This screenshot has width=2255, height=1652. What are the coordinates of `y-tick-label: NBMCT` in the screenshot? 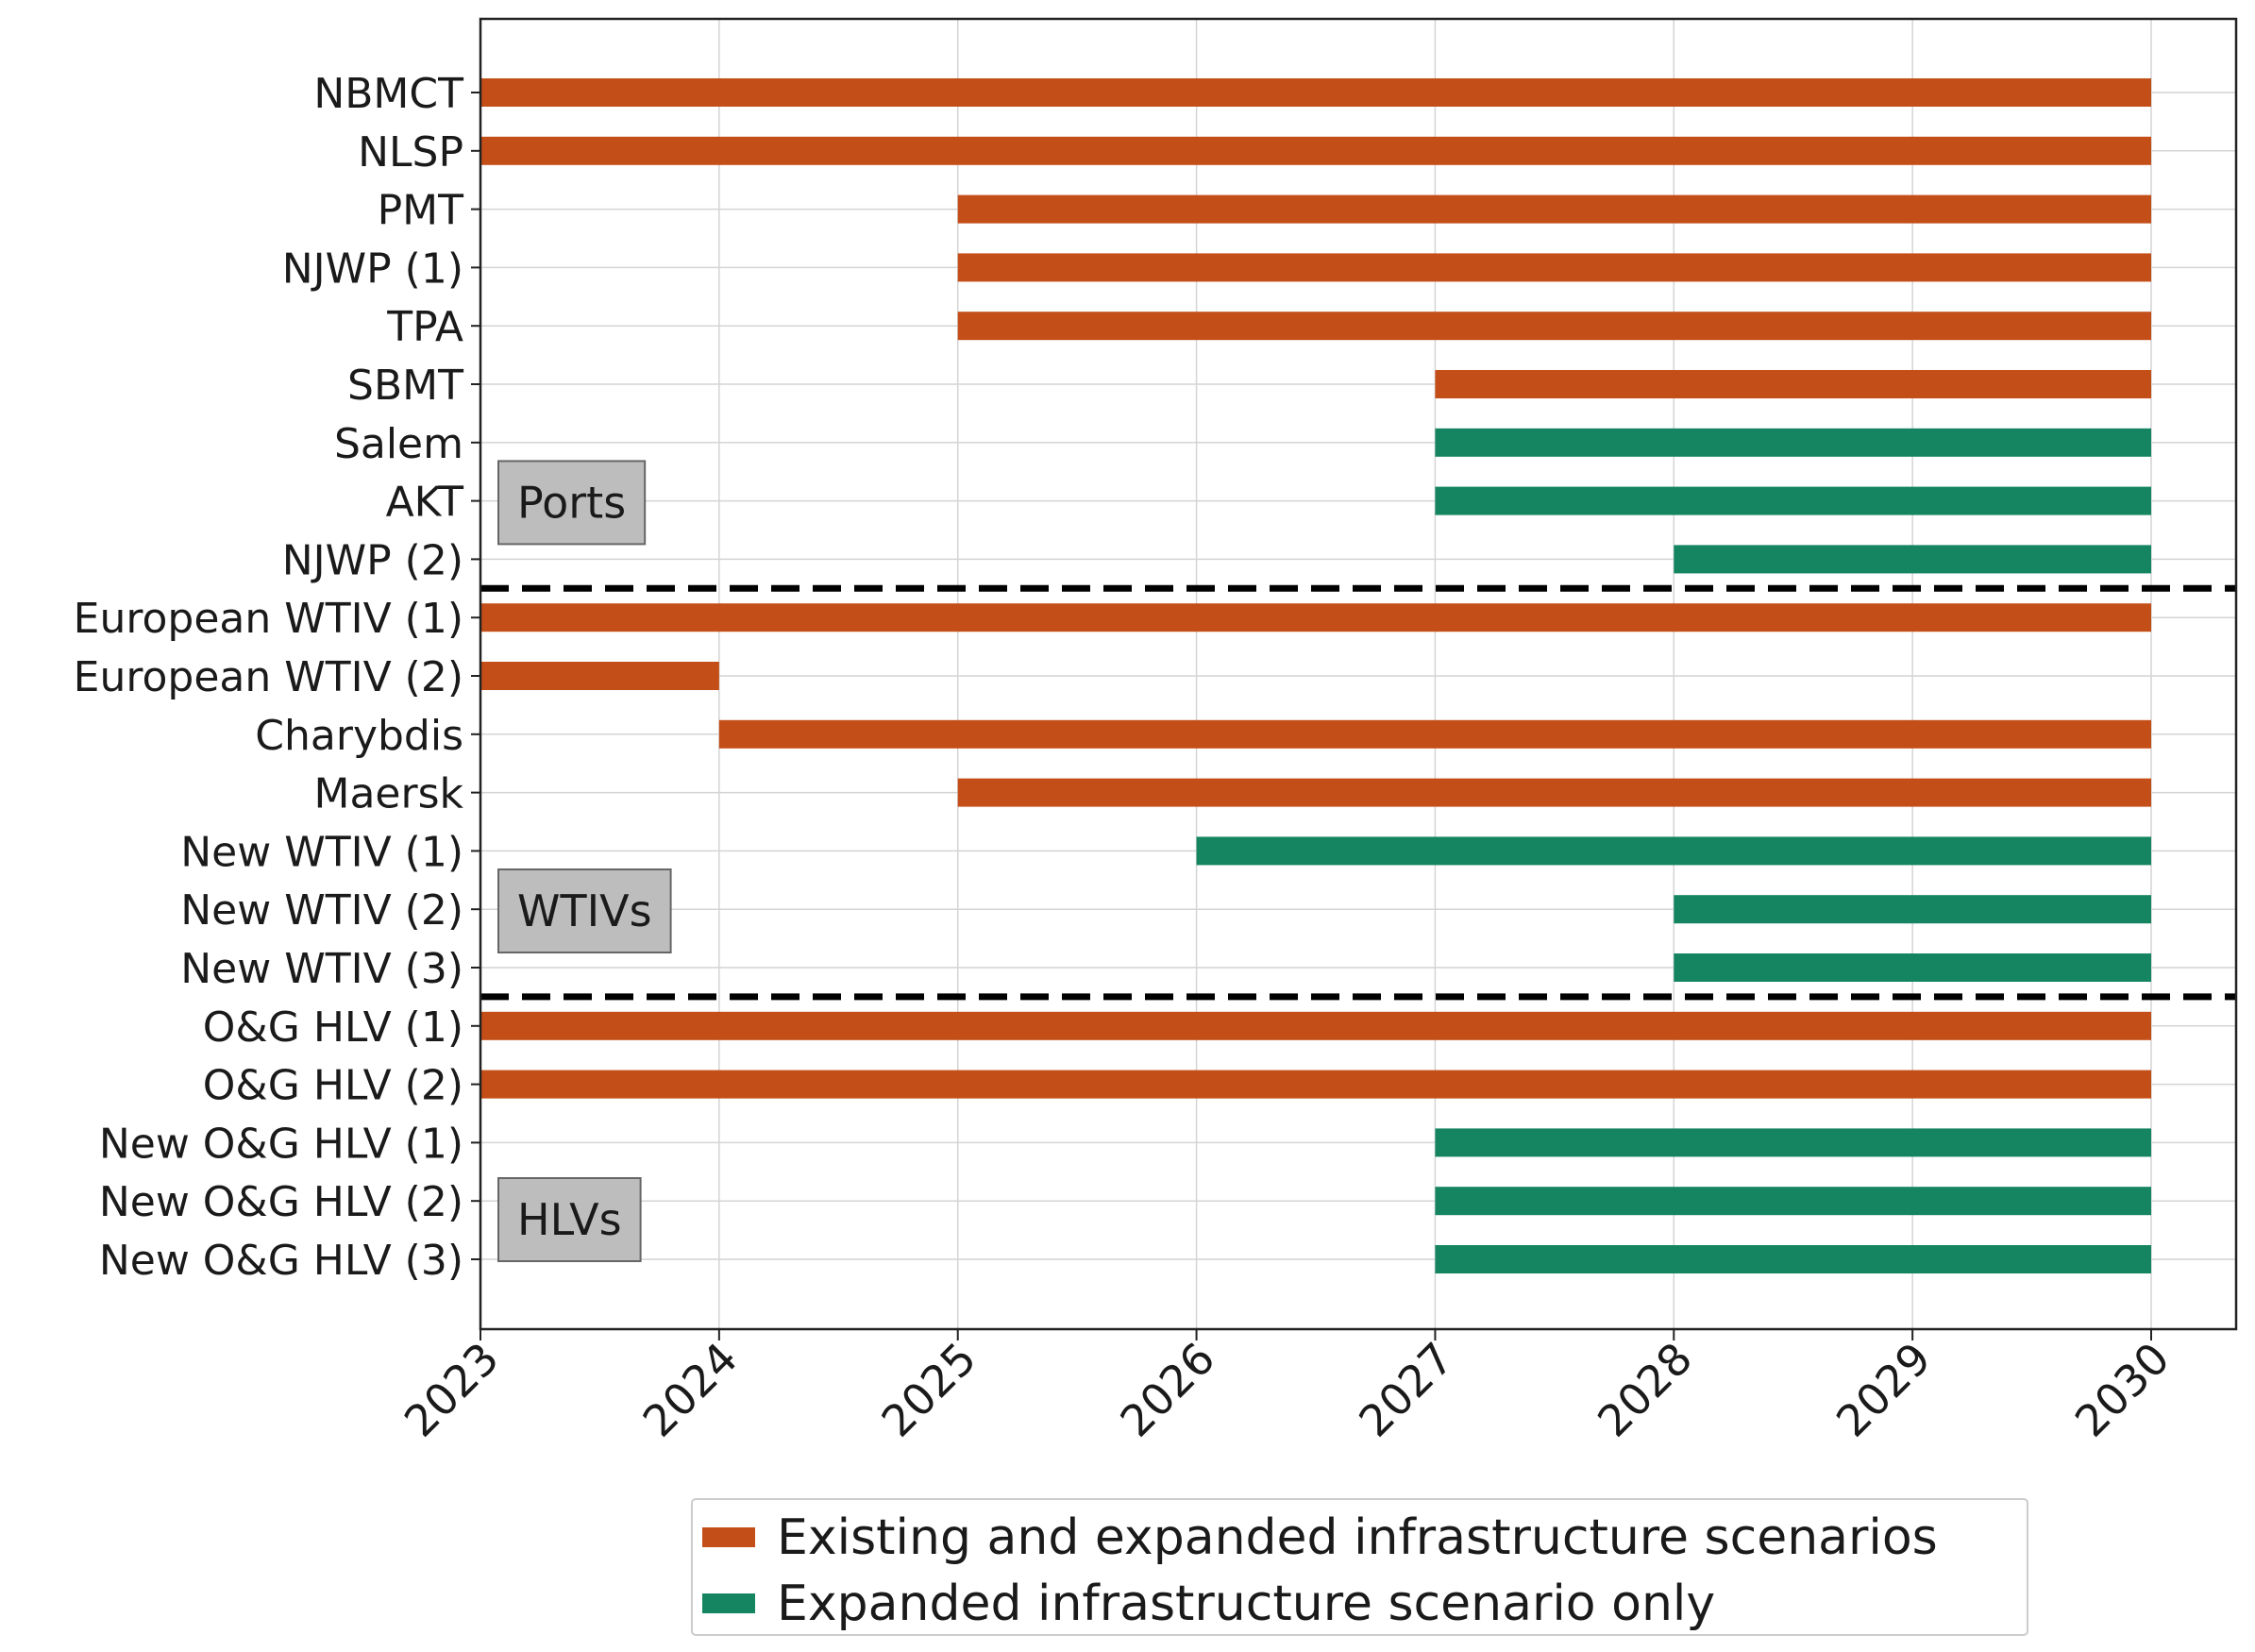 It's located at (388, 94).